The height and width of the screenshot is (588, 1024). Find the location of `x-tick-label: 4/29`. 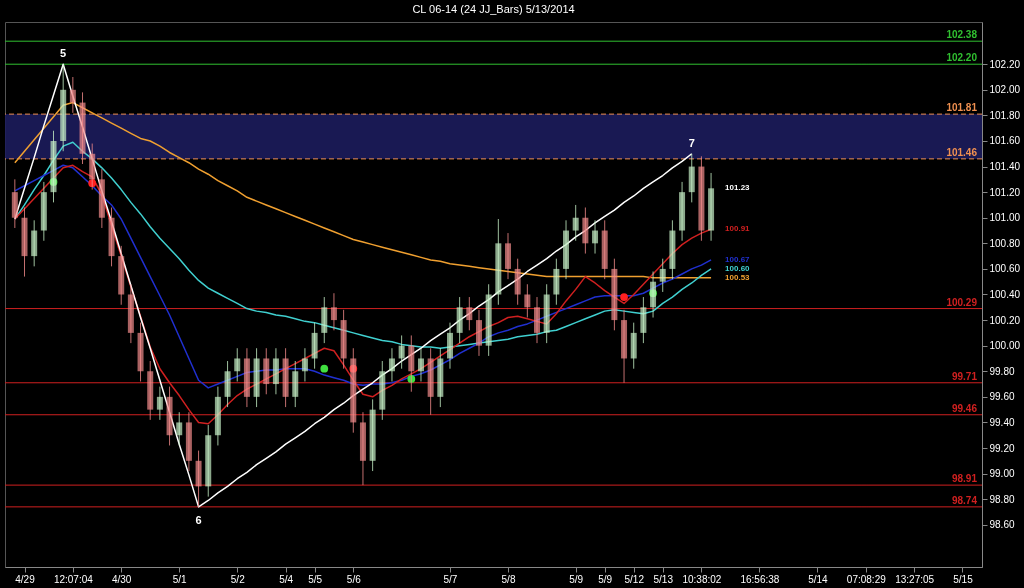

x-tick-label: 4/29 is located at coordinates (25, 579).